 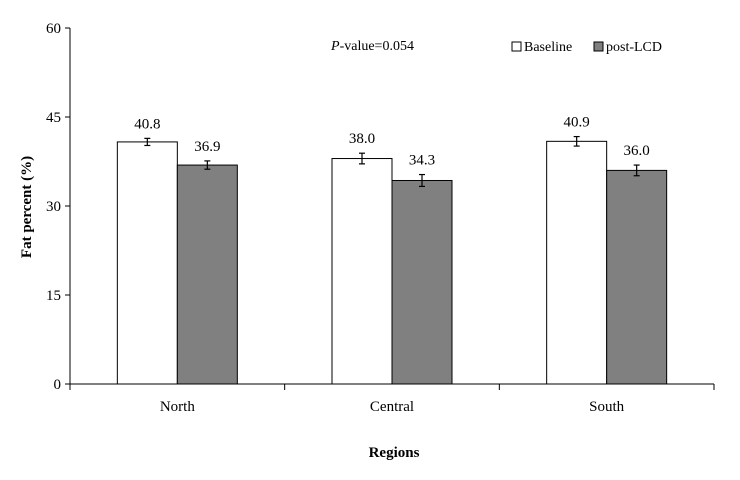 I want to click on p-value-annotation: P-value=0.054, so click(x=372, y=46).